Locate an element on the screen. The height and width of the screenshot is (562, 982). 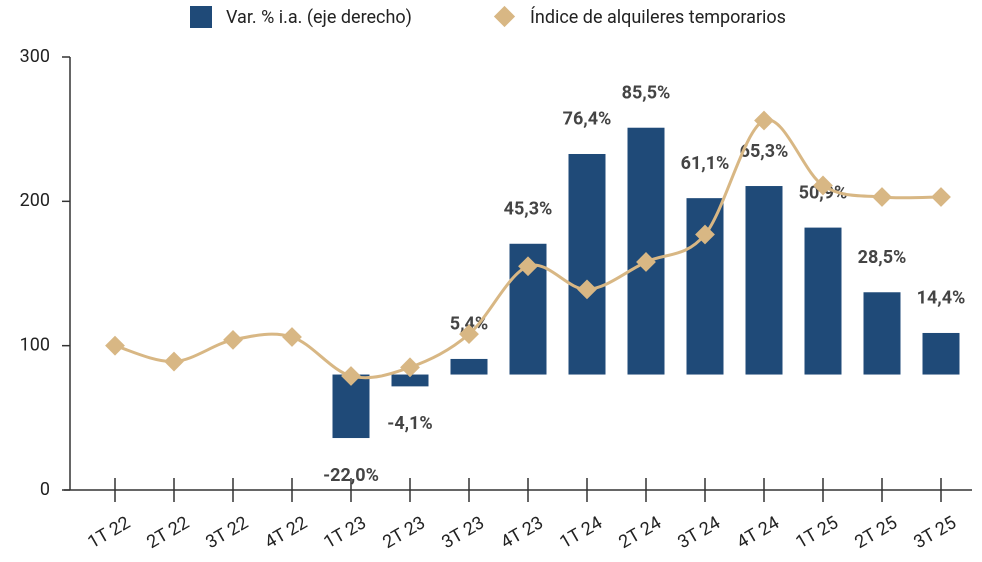
value-label: 45,3% is located at coordinates (528, 209).